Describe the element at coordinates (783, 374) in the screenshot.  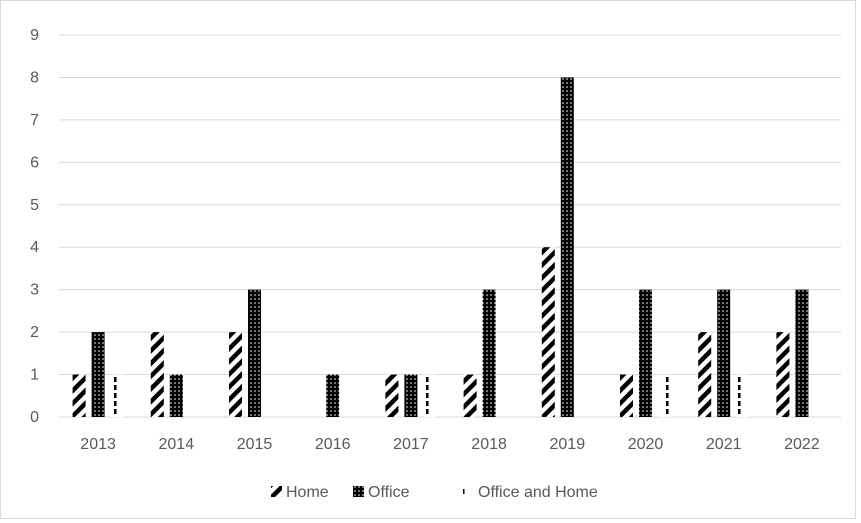
I see `bar-home-2022` at that location.